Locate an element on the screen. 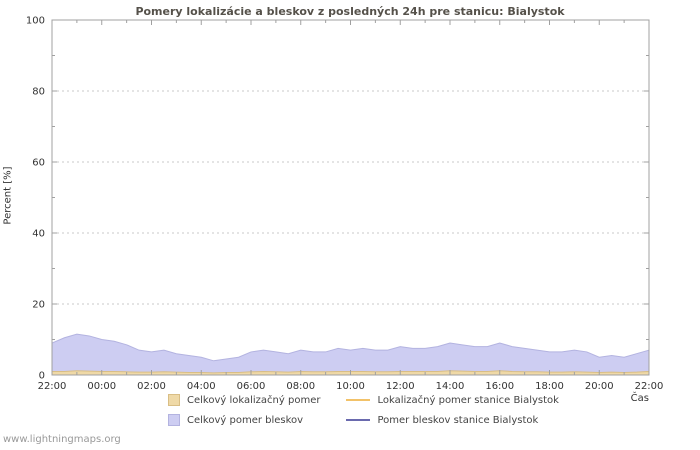 This screenshot has width=700, height=450. legend-item-total-localization-ratio: Celkový lokalizačný pomer is located at coordinates (244, 400).